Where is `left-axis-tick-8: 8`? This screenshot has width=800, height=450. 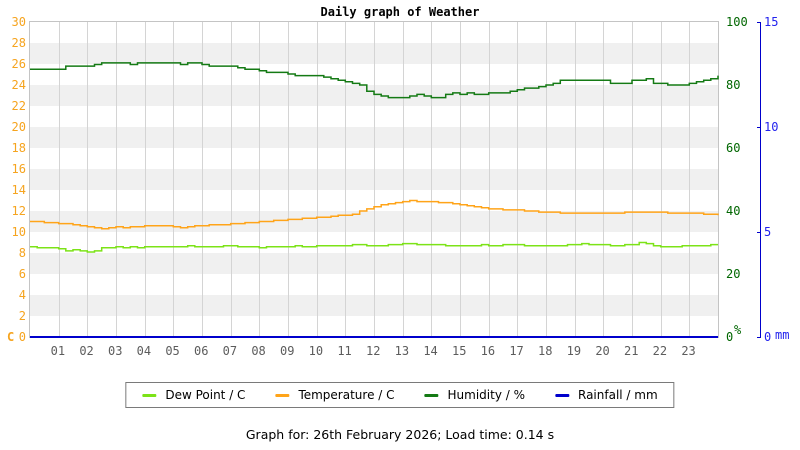
left-axis-tick-8: 8 is located at coordinates (22, 253).